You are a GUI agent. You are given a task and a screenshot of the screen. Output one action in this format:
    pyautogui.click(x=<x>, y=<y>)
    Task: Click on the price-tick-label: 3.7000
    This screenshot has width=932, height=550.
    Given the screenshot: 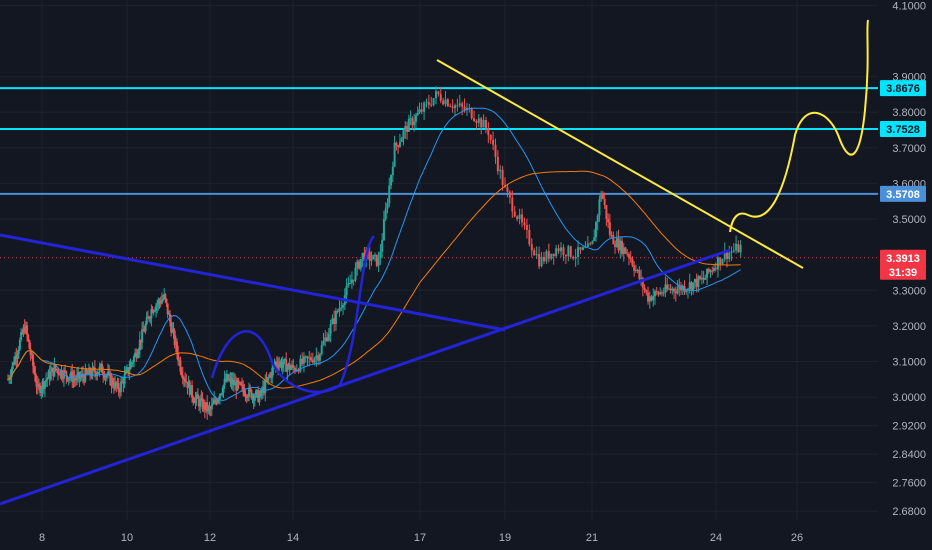 What is the action you would take?
    pyautogui.click(x=909, y=149)
    